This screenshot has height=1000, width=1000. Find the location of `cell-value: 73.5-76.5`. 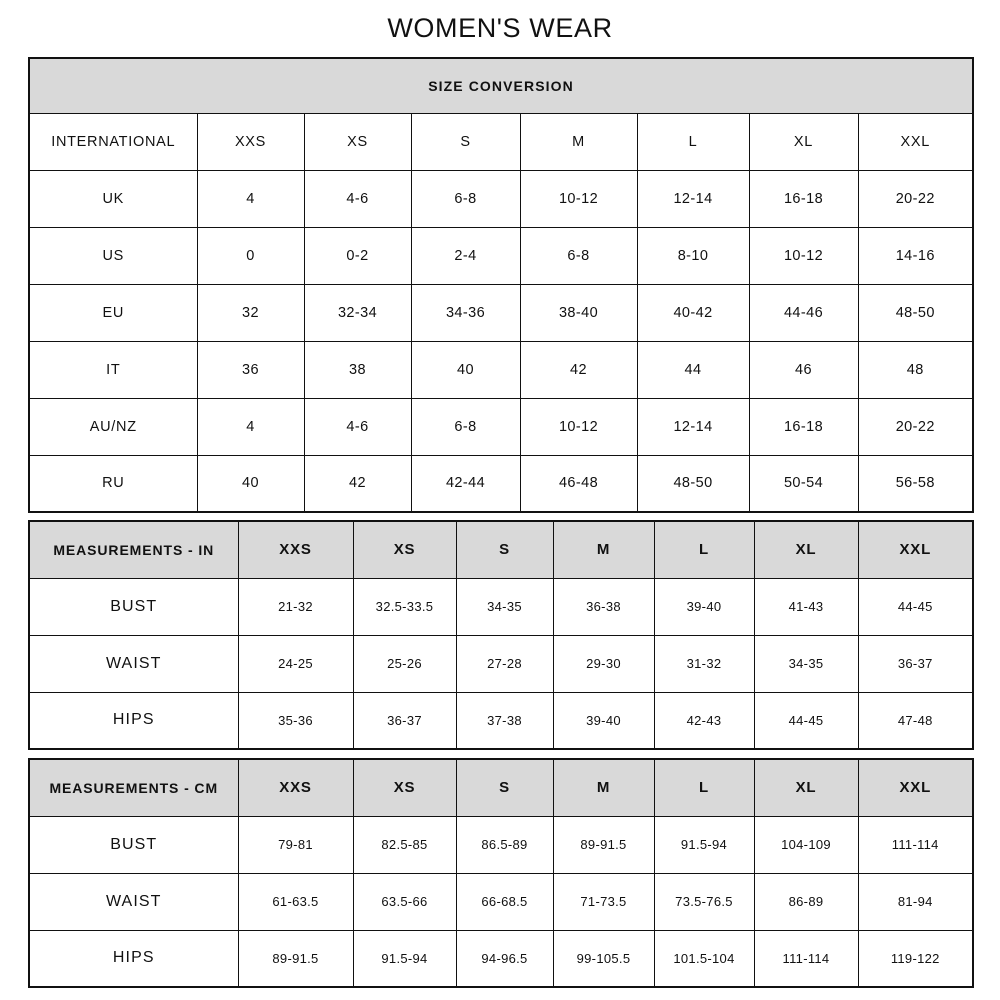

cell-value: 73.5-76.5 is located at coordinates (704, 901).